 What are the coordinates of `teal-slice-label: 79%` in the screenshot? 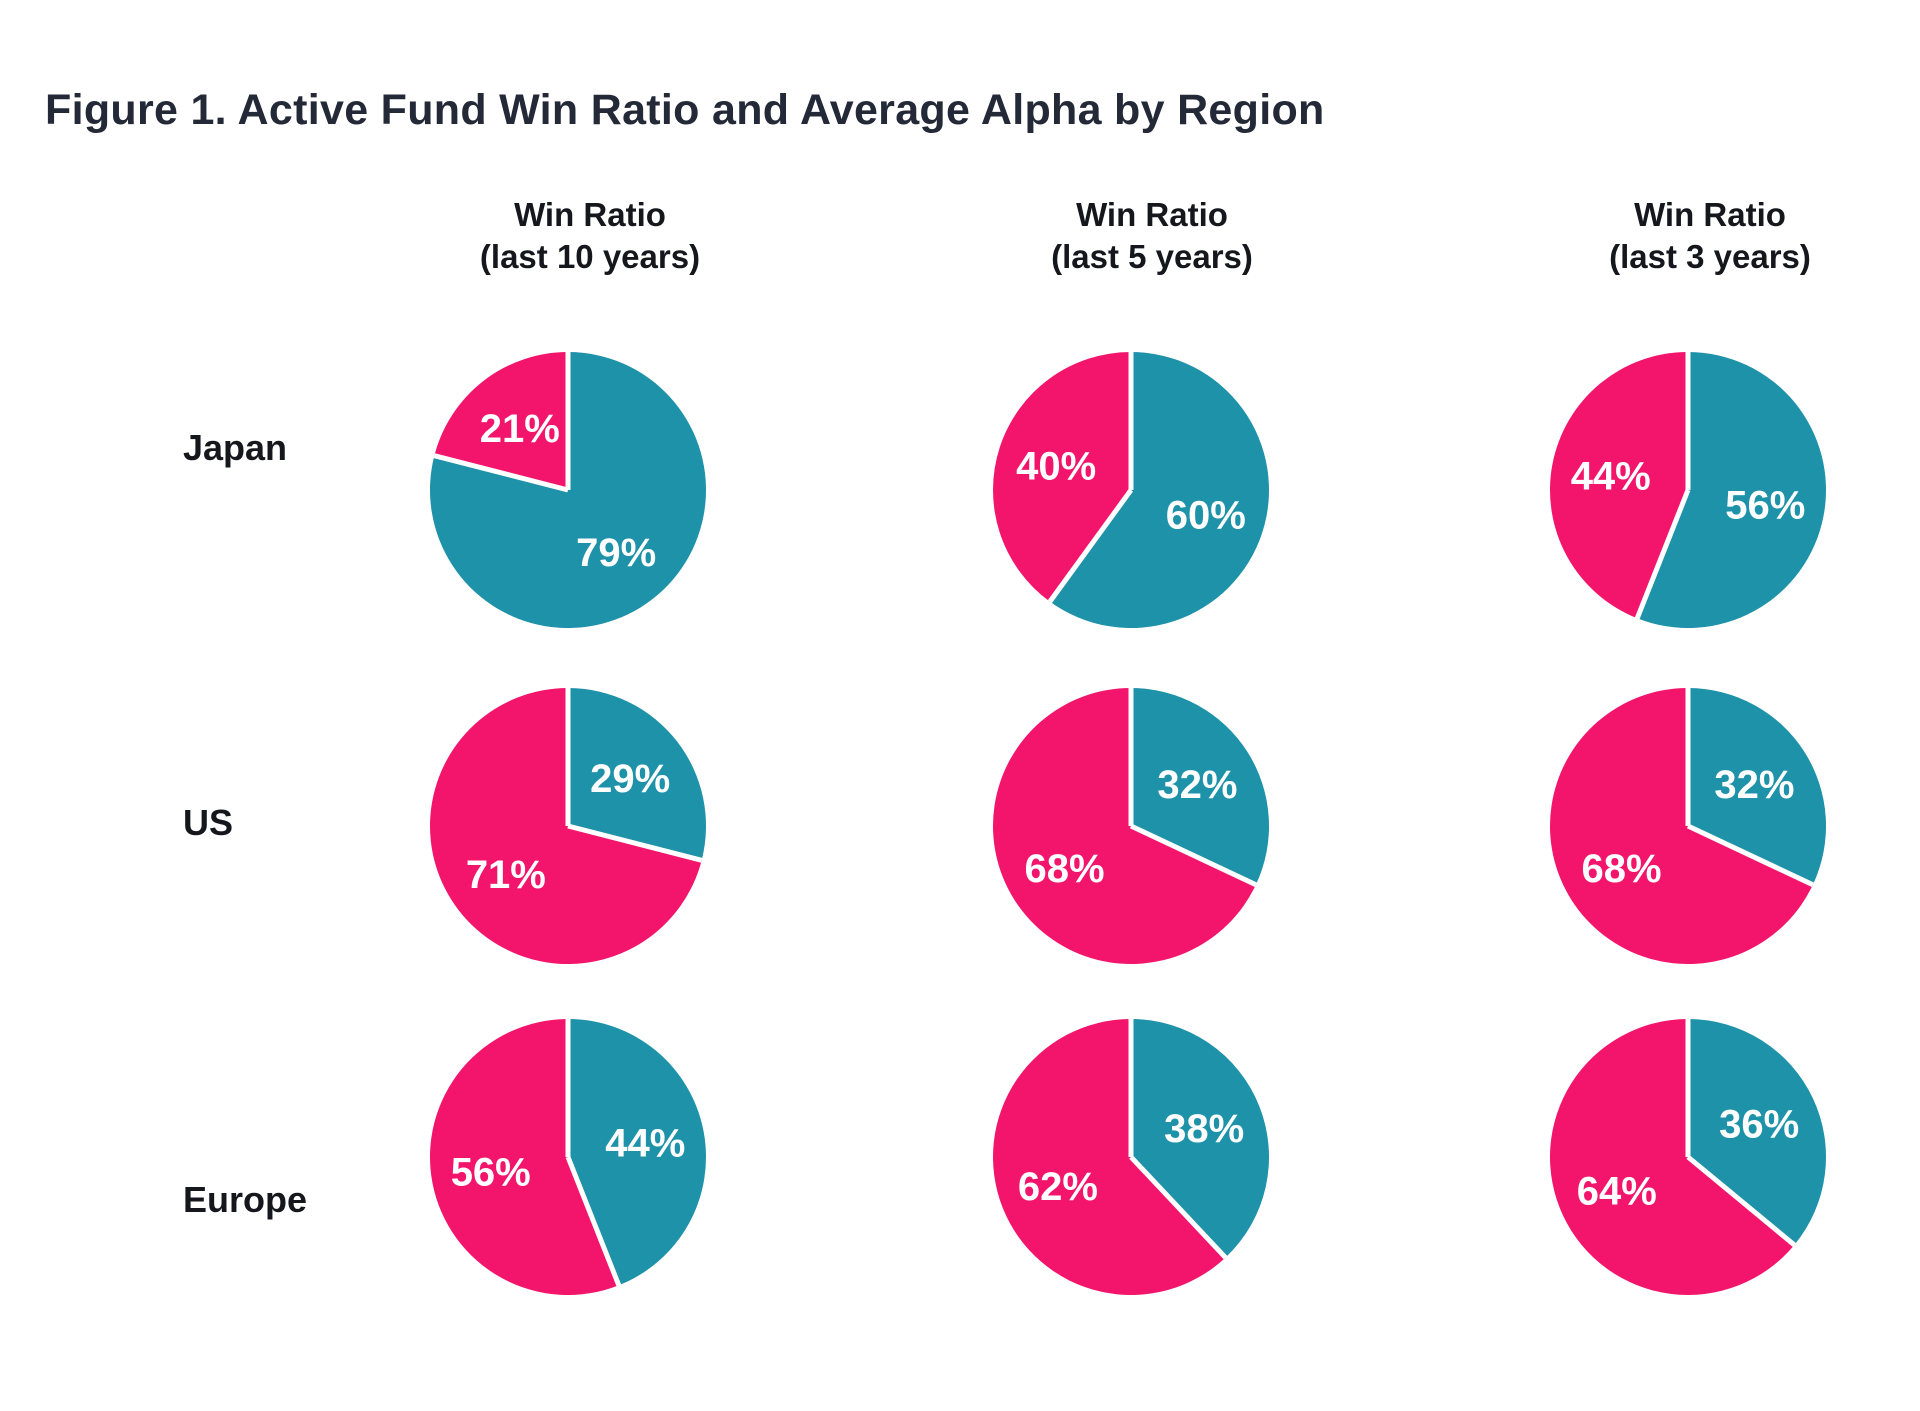 It's located at (616, 553).